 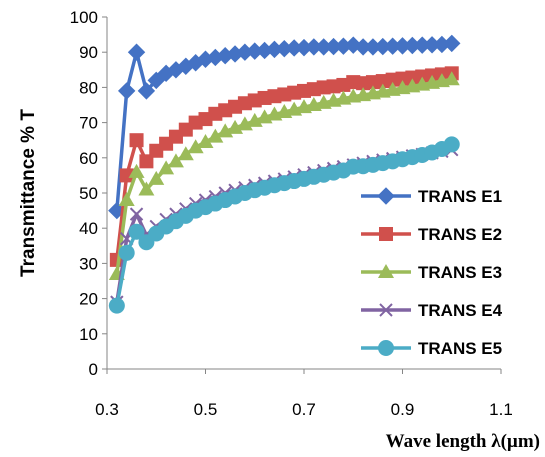 What do you see at coordinates (88, 87) in the screenshot?
I see `y-tick-label: 80` at bounding box center [88, 87].